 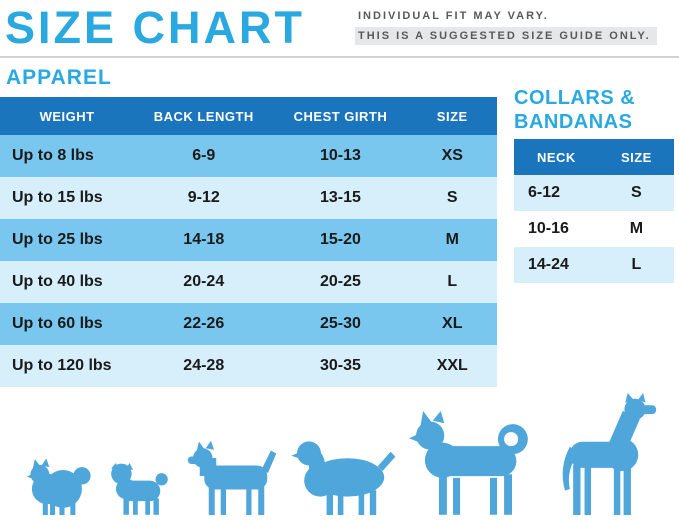 What do you see at coordinates (340, 323) in the screenshot?
I see `table-cell: 25-30` at bounding box center [340, 323].